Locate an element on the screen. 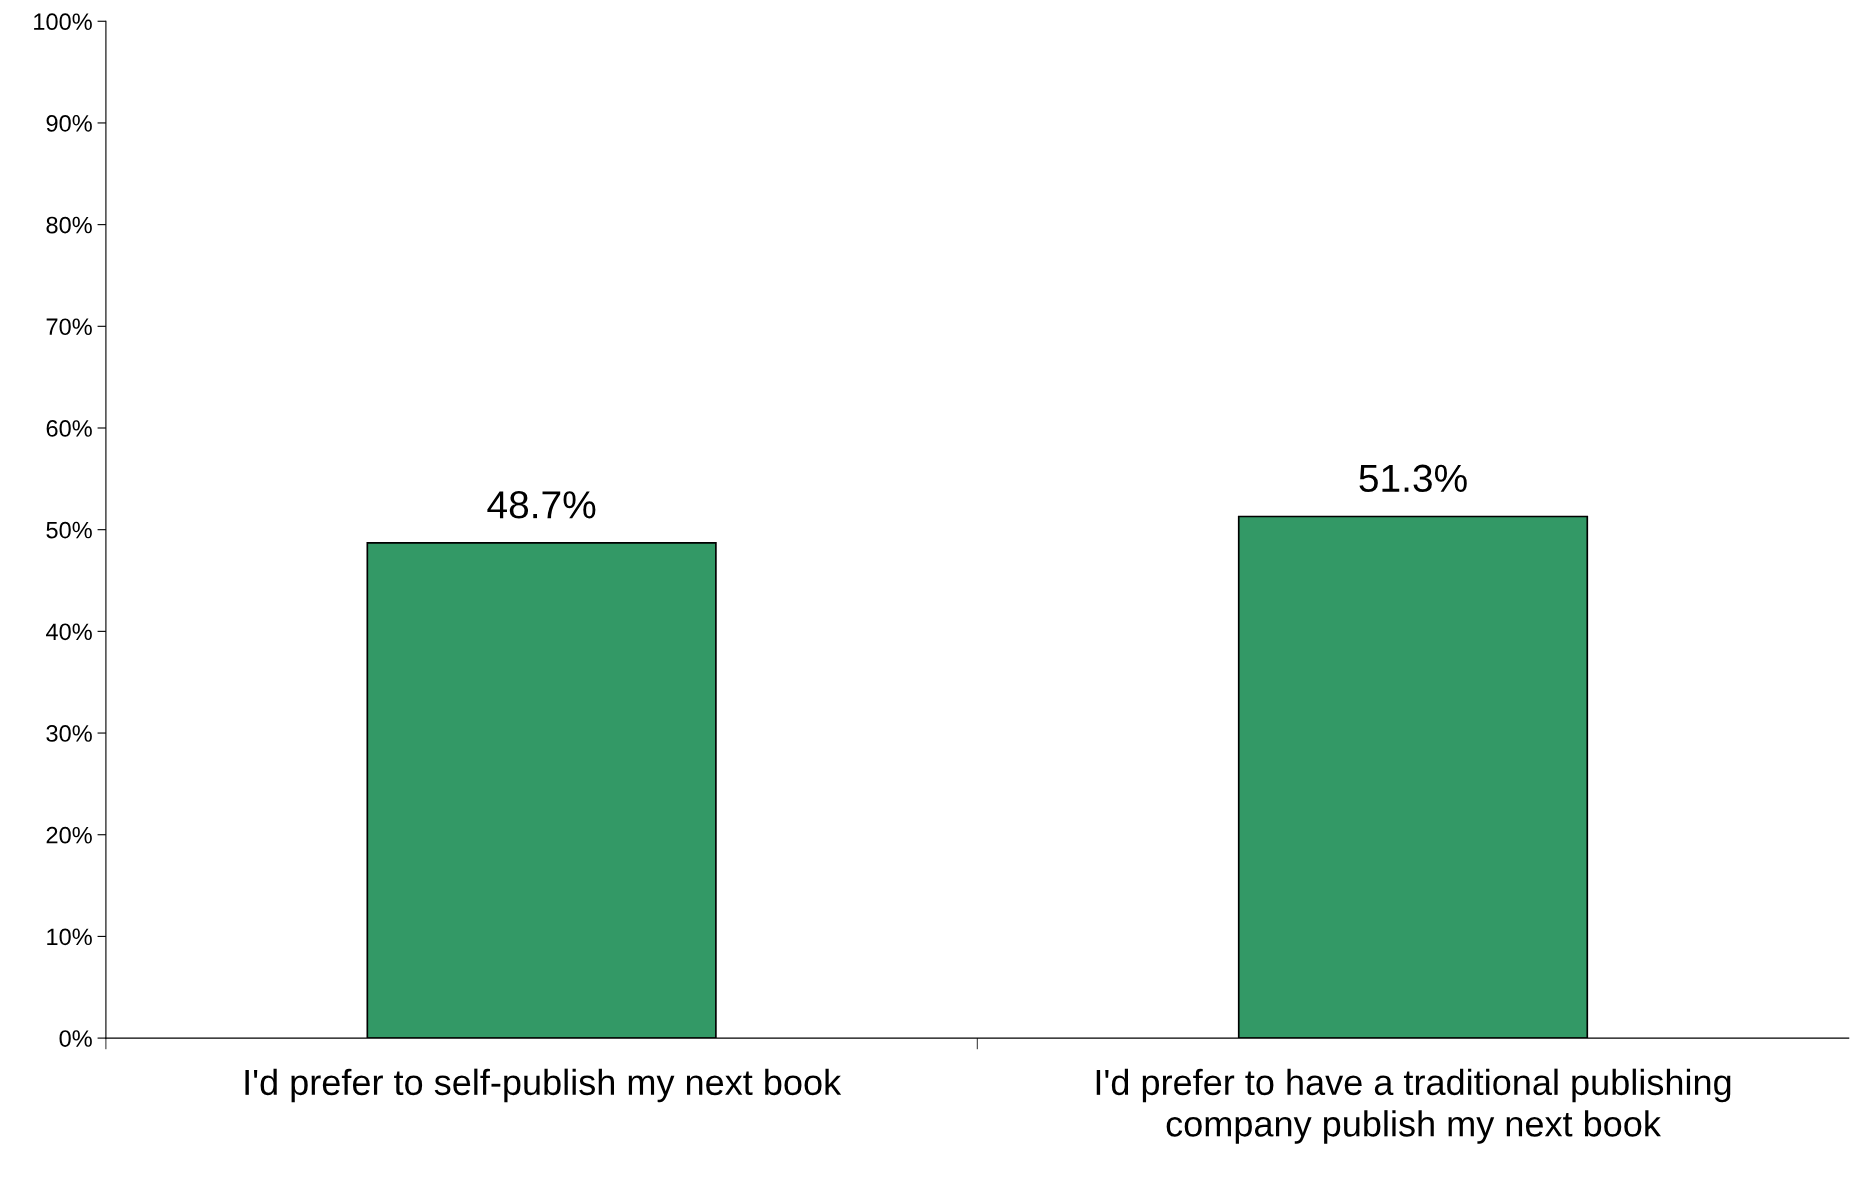  y-tick-label: 40% is located at coordinates (69, 632).